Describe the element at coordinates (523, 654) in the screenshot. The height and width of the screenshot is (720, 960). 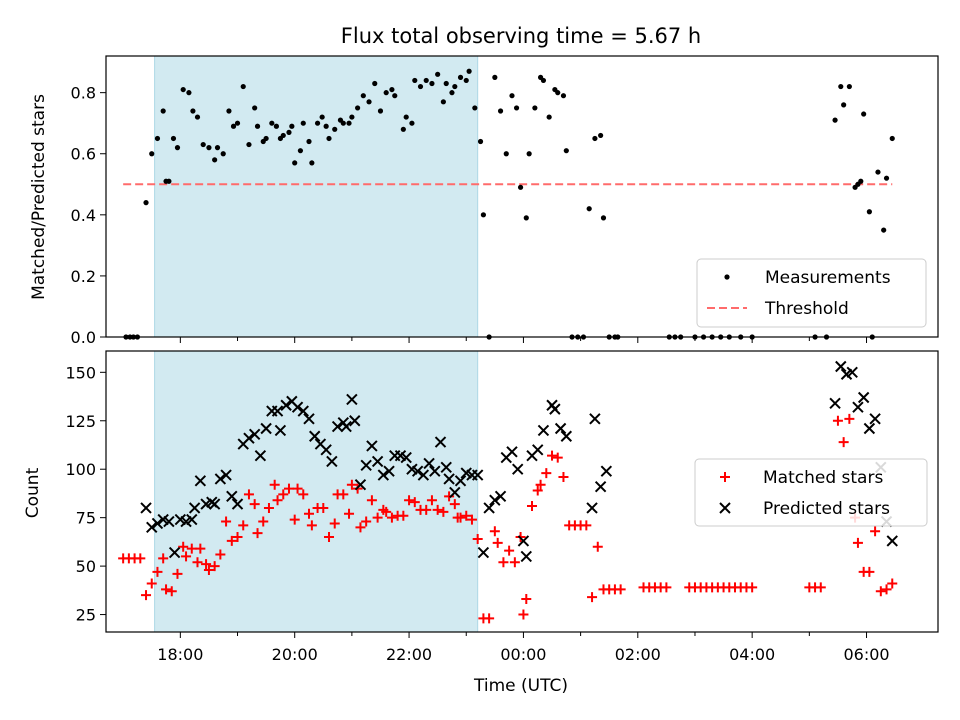
I see `x-tick-label-3: 00:00` at that location.